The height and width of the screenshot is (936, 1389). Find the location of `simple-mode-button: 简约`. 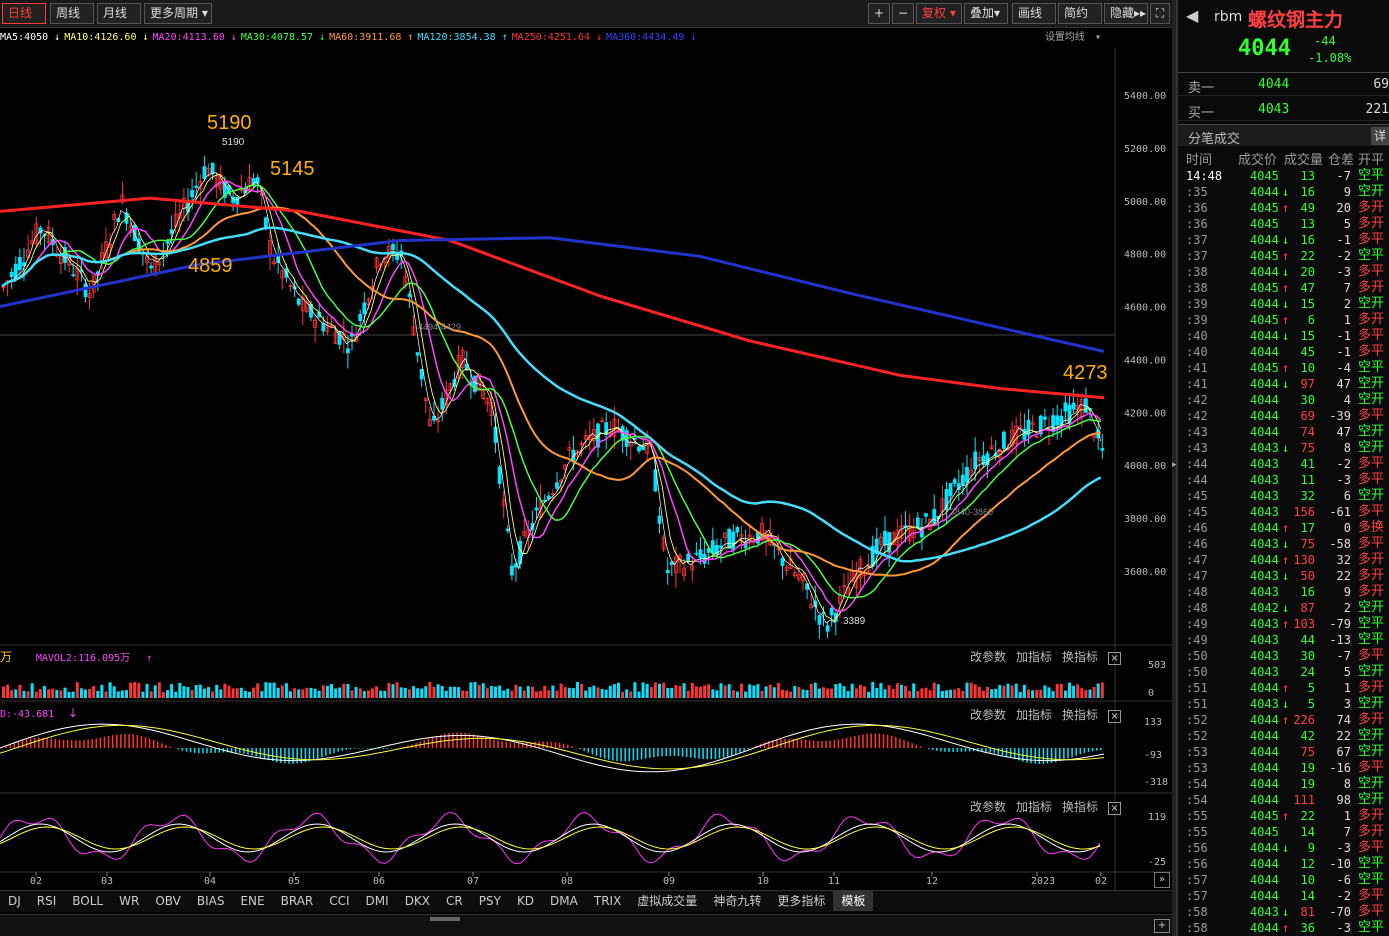

simple-mode-button: 简约 is located at coordinates (1080, 13).